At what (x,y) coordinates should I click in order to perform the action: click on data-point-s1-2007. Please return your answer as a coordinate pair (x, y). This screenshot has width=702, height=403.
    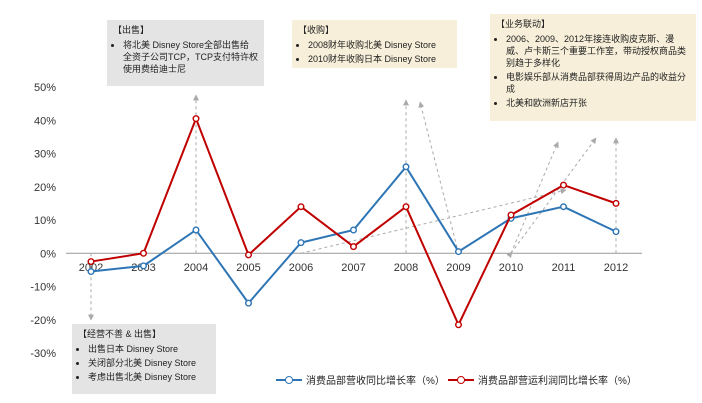
    Looking at the image, I should click on (354, 230).